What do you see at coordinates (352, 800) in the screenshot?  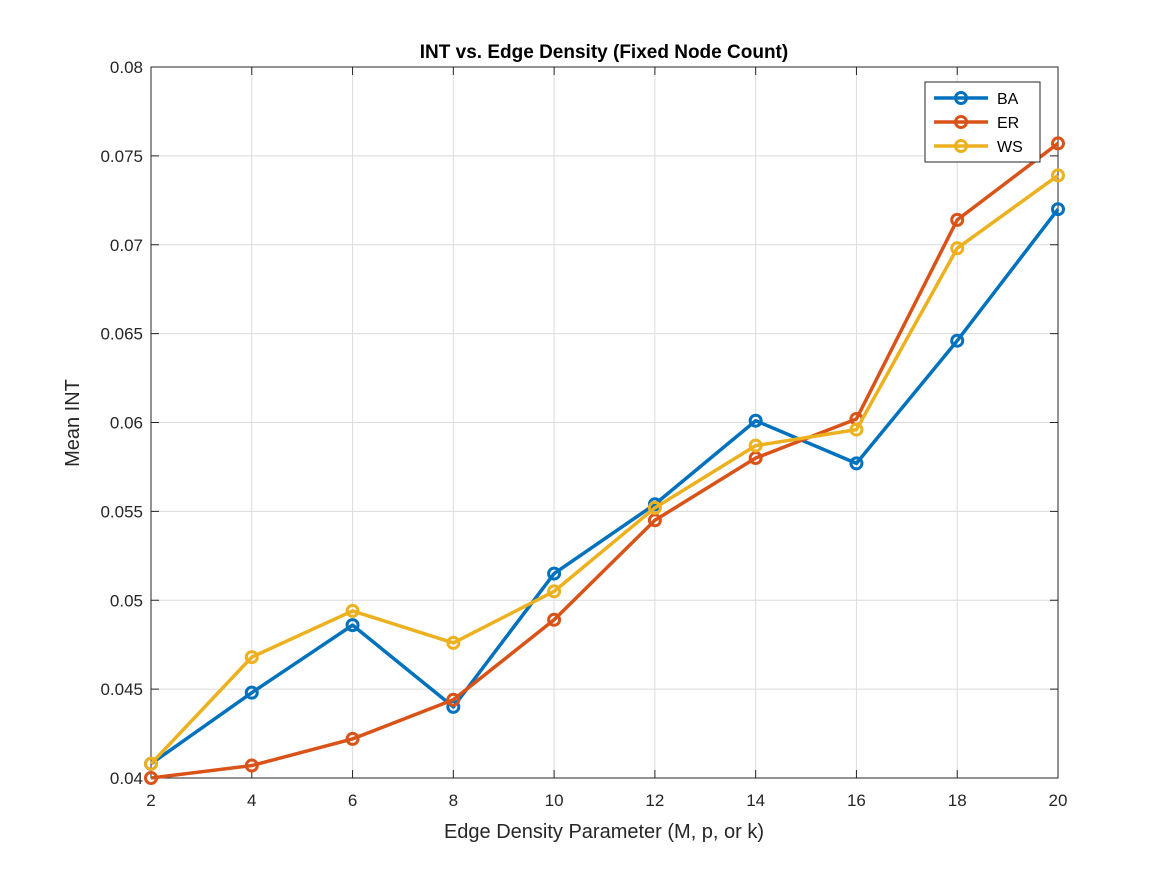 I see `x-tick-label: 6` at bounding box center [352, 800].